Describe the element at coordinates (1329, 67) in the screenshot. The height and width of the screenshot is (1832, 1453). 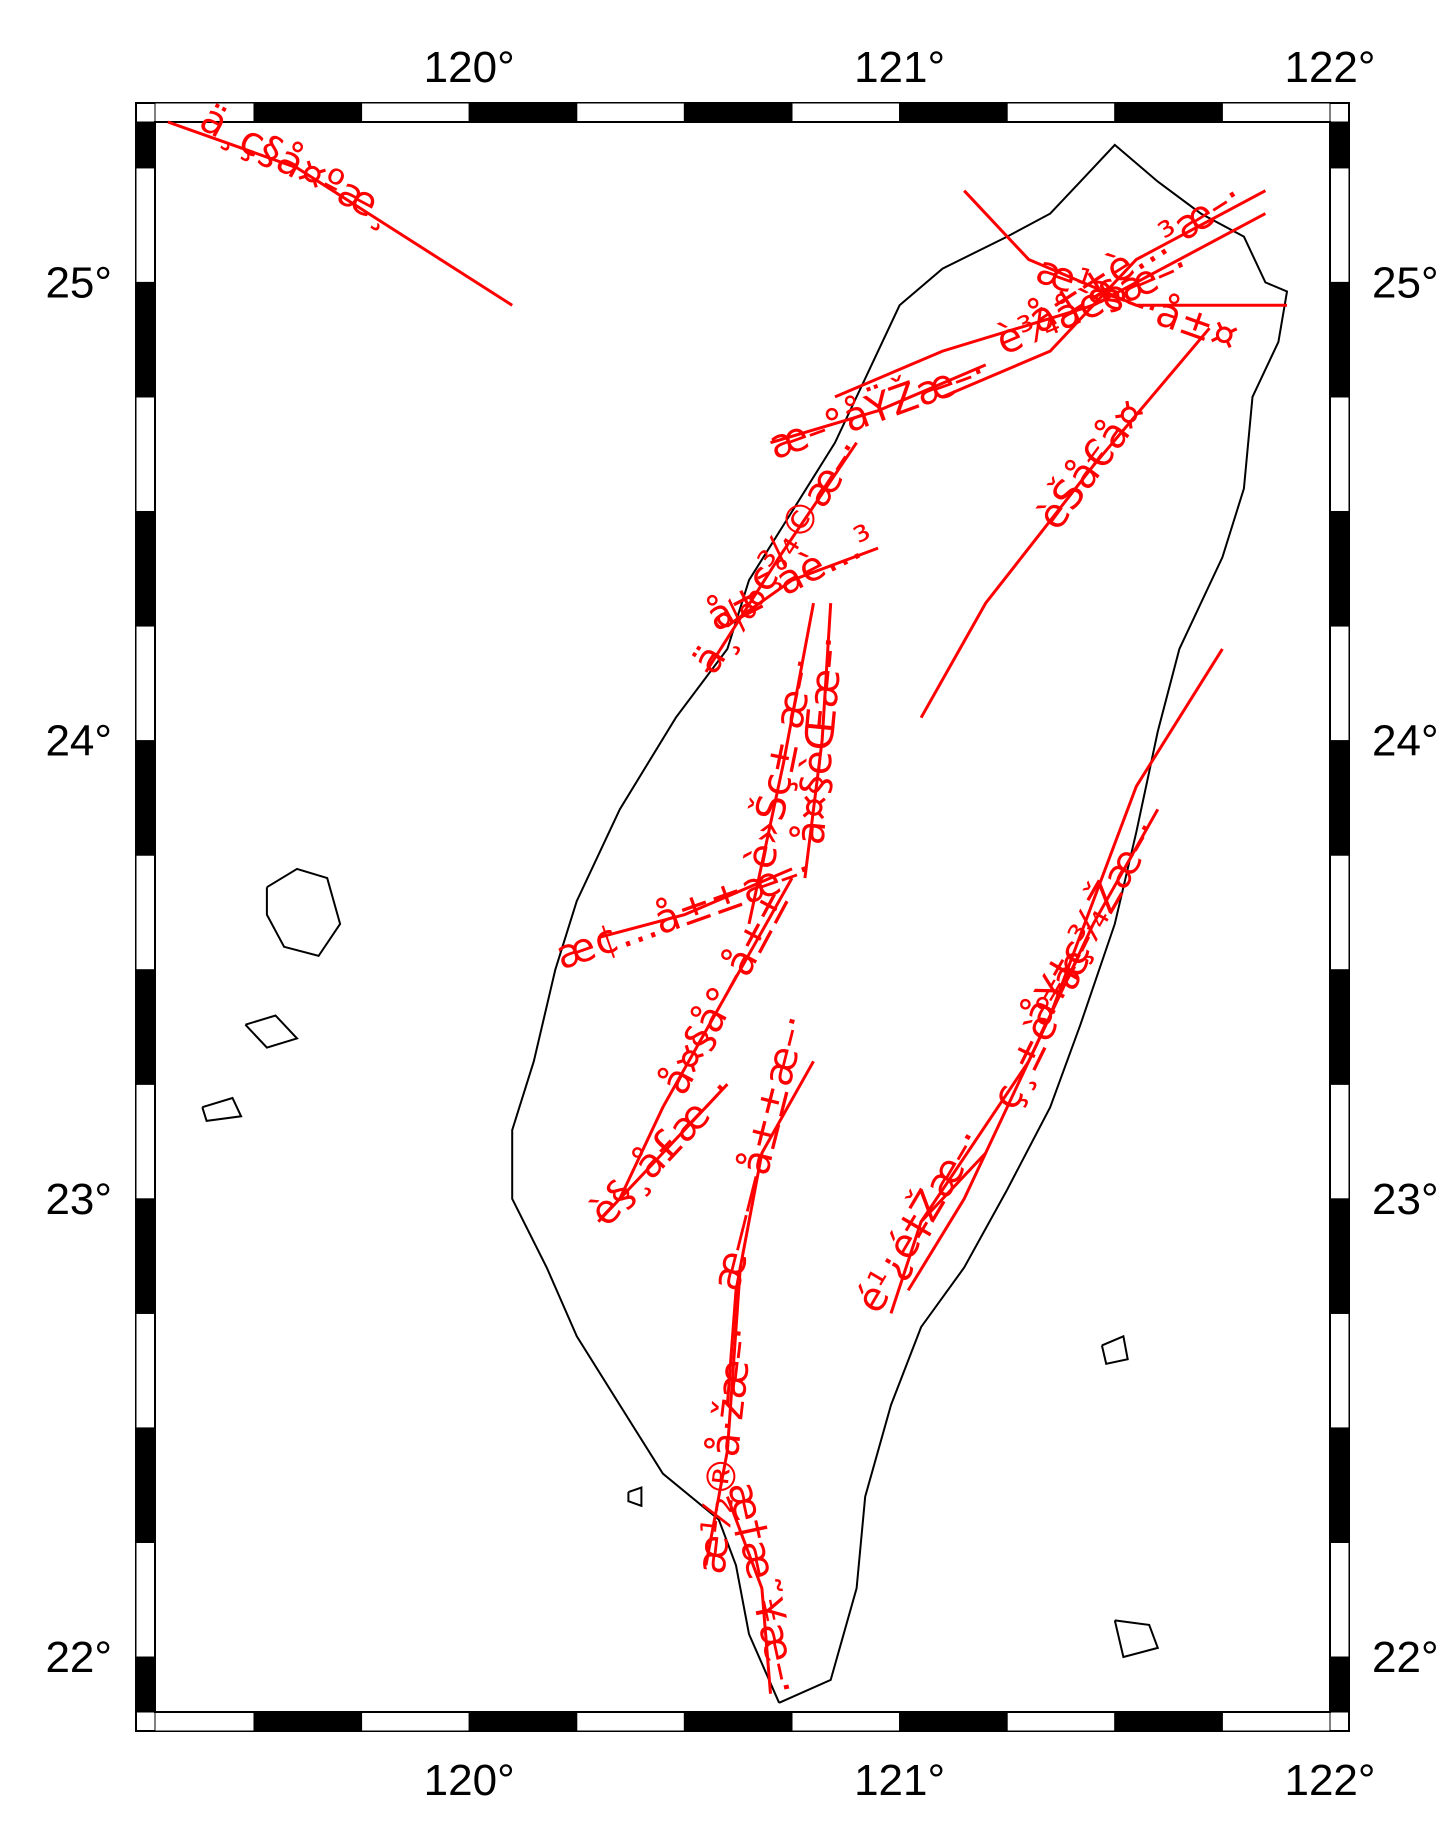
I see `lon-tick-label-top: 122°` at that location.